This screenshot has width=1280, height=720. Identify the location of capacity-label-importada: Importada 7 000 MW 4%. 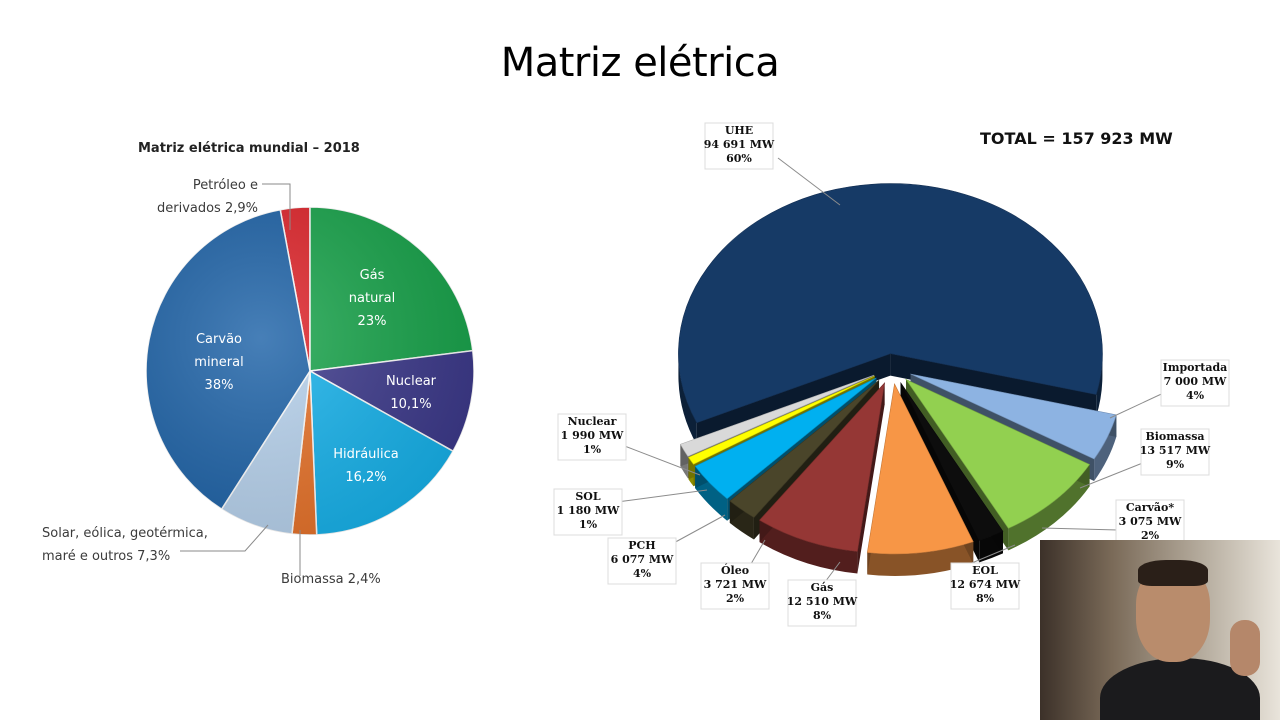
(1195, 381).